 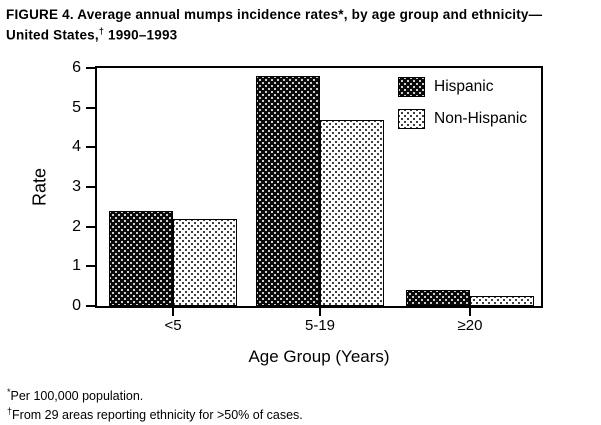 What do you see at coordinates (141, 258) in the screenshot?
I see `bar-hispanic-<5` at bounding box center [141, 258].